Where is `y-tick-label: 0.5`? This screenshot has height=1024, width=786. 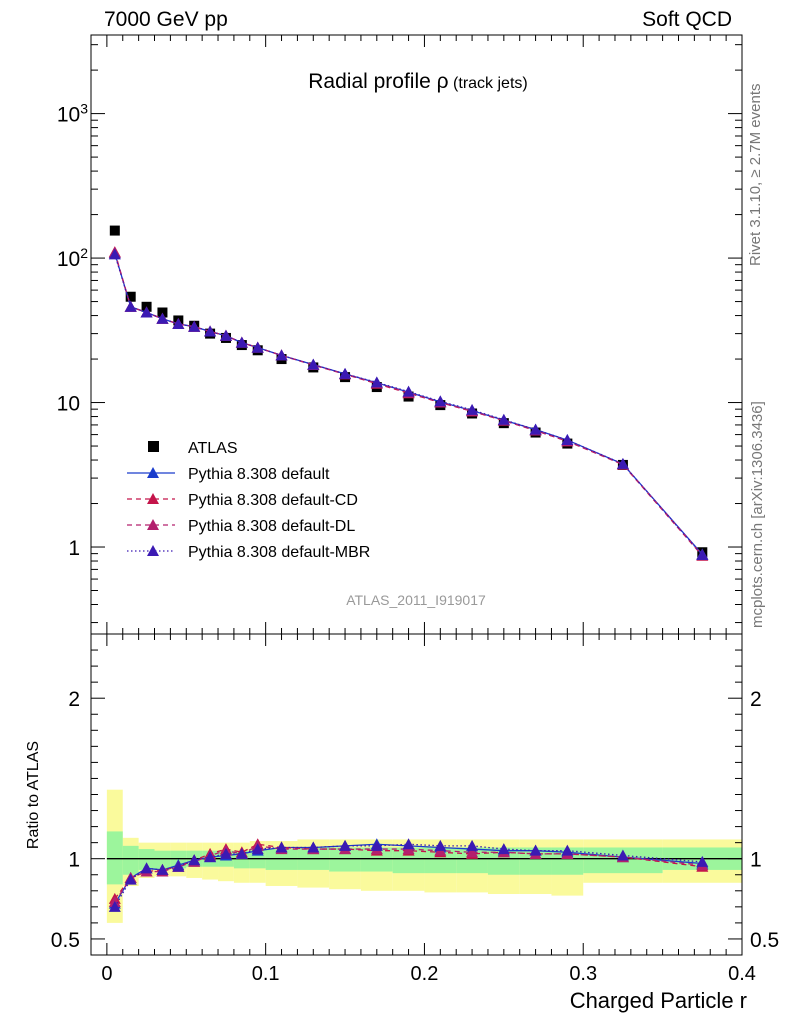 y-tick-label: 0.5 is located at coordinates (65, 940).